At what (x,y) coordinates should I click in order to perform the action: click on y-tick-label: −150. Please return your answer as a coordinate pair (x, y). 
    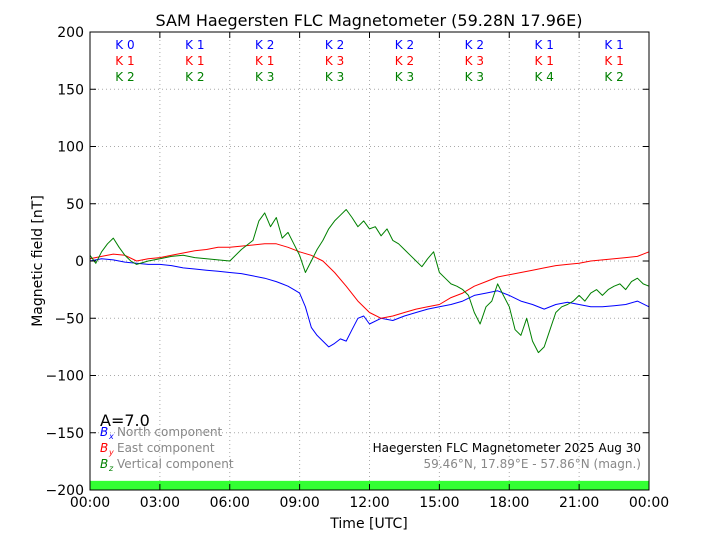
    Looking at the image, I should click on (65, 434).